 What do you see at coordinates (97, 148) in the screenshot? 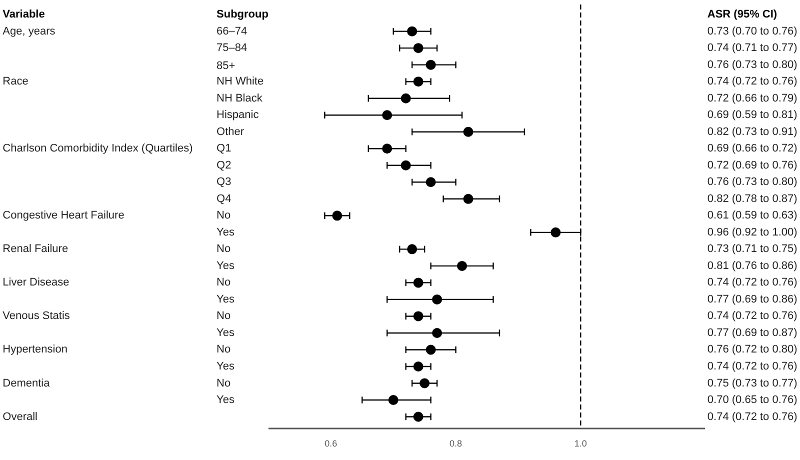
I see `y2-tick-label: Charlson Comorbidity Index (Quartiles)` at bounding box center [97, 148].